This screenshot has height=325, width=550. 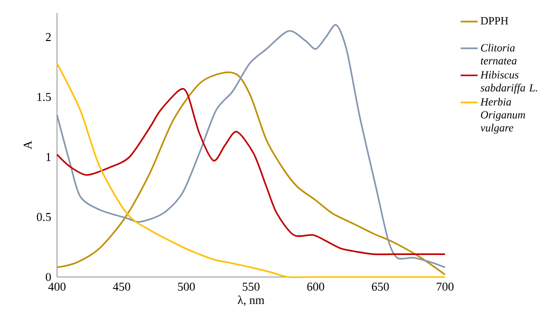 What do you see at coordinates (380, 286) in the screenshot?
I see `x-tick-label: 650` at bounding box center [380, 286].